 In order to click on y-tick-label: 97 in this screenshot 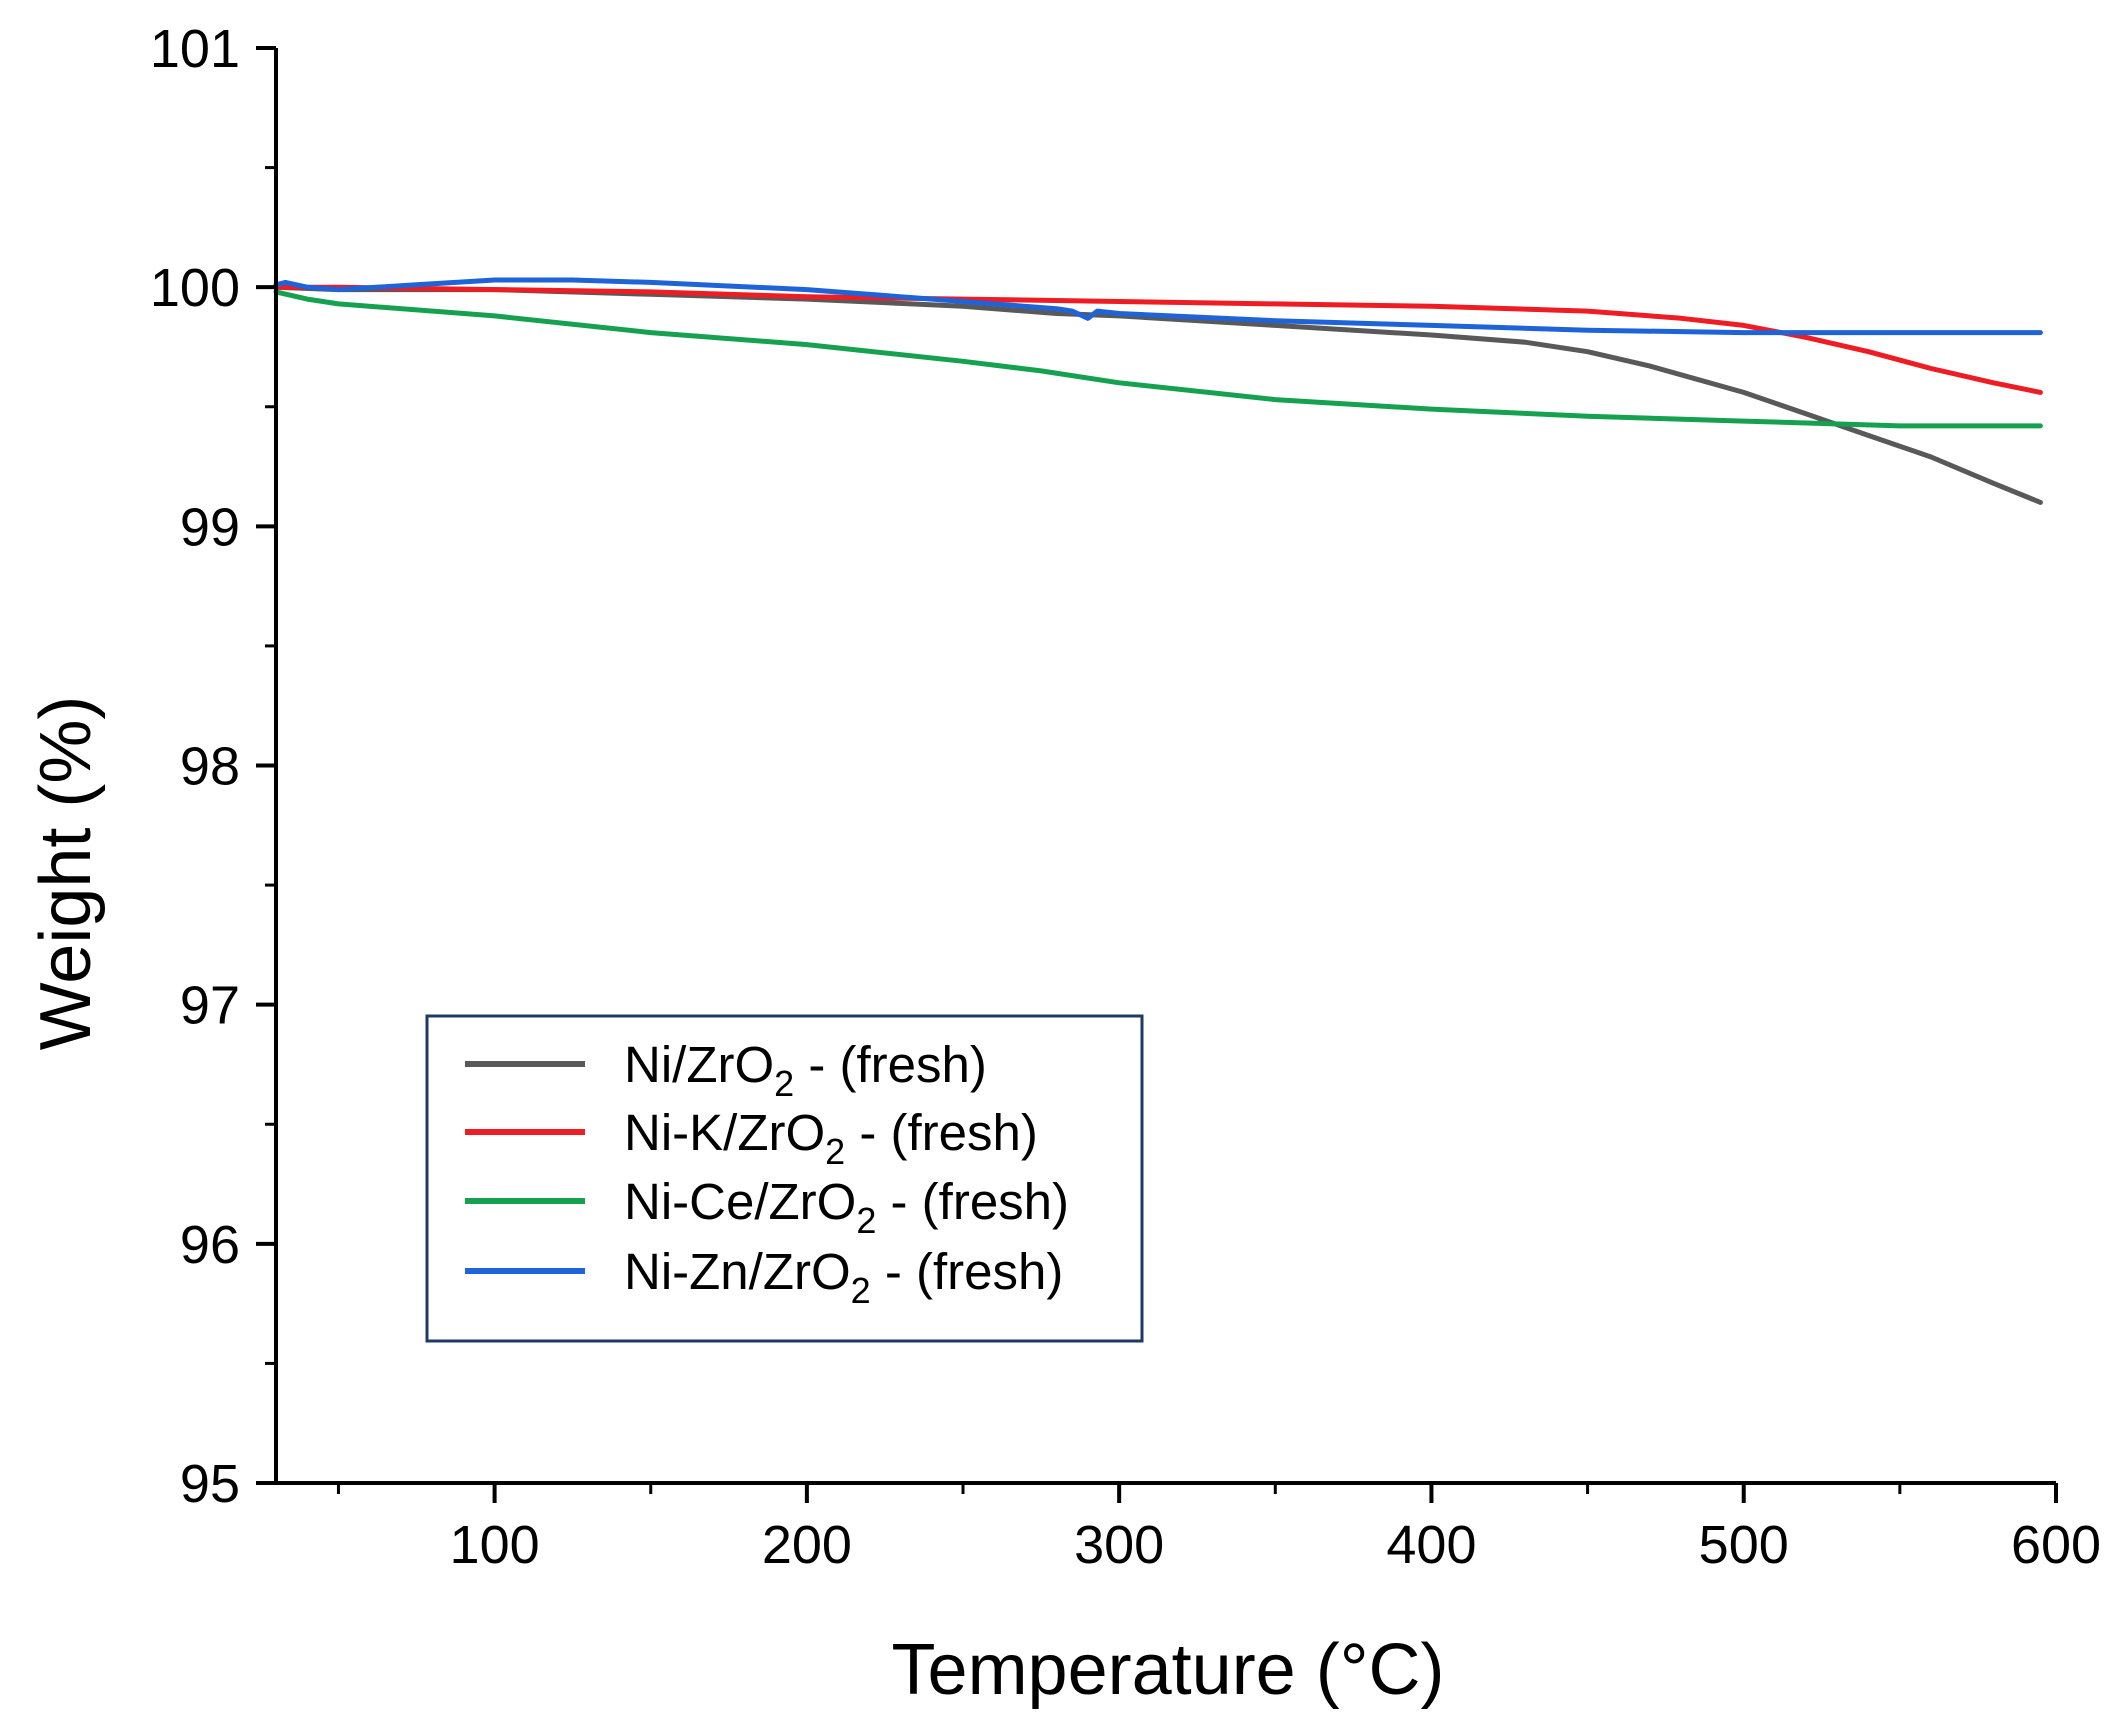, I will do `click(210, 1006)`.